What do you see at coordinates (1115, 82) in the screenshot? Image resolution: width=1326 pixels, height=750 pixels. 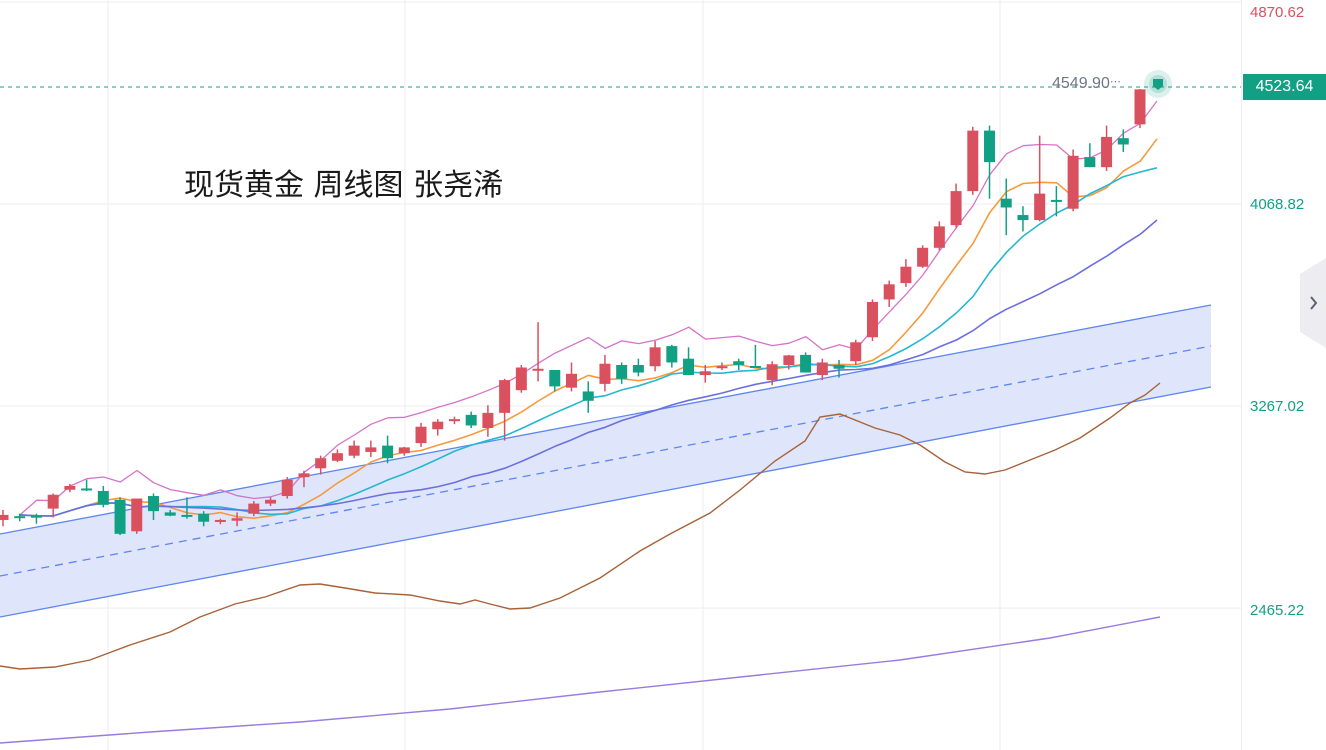 I see `high-marker-suffix: ⋯` at bounding box center [1115, 82].